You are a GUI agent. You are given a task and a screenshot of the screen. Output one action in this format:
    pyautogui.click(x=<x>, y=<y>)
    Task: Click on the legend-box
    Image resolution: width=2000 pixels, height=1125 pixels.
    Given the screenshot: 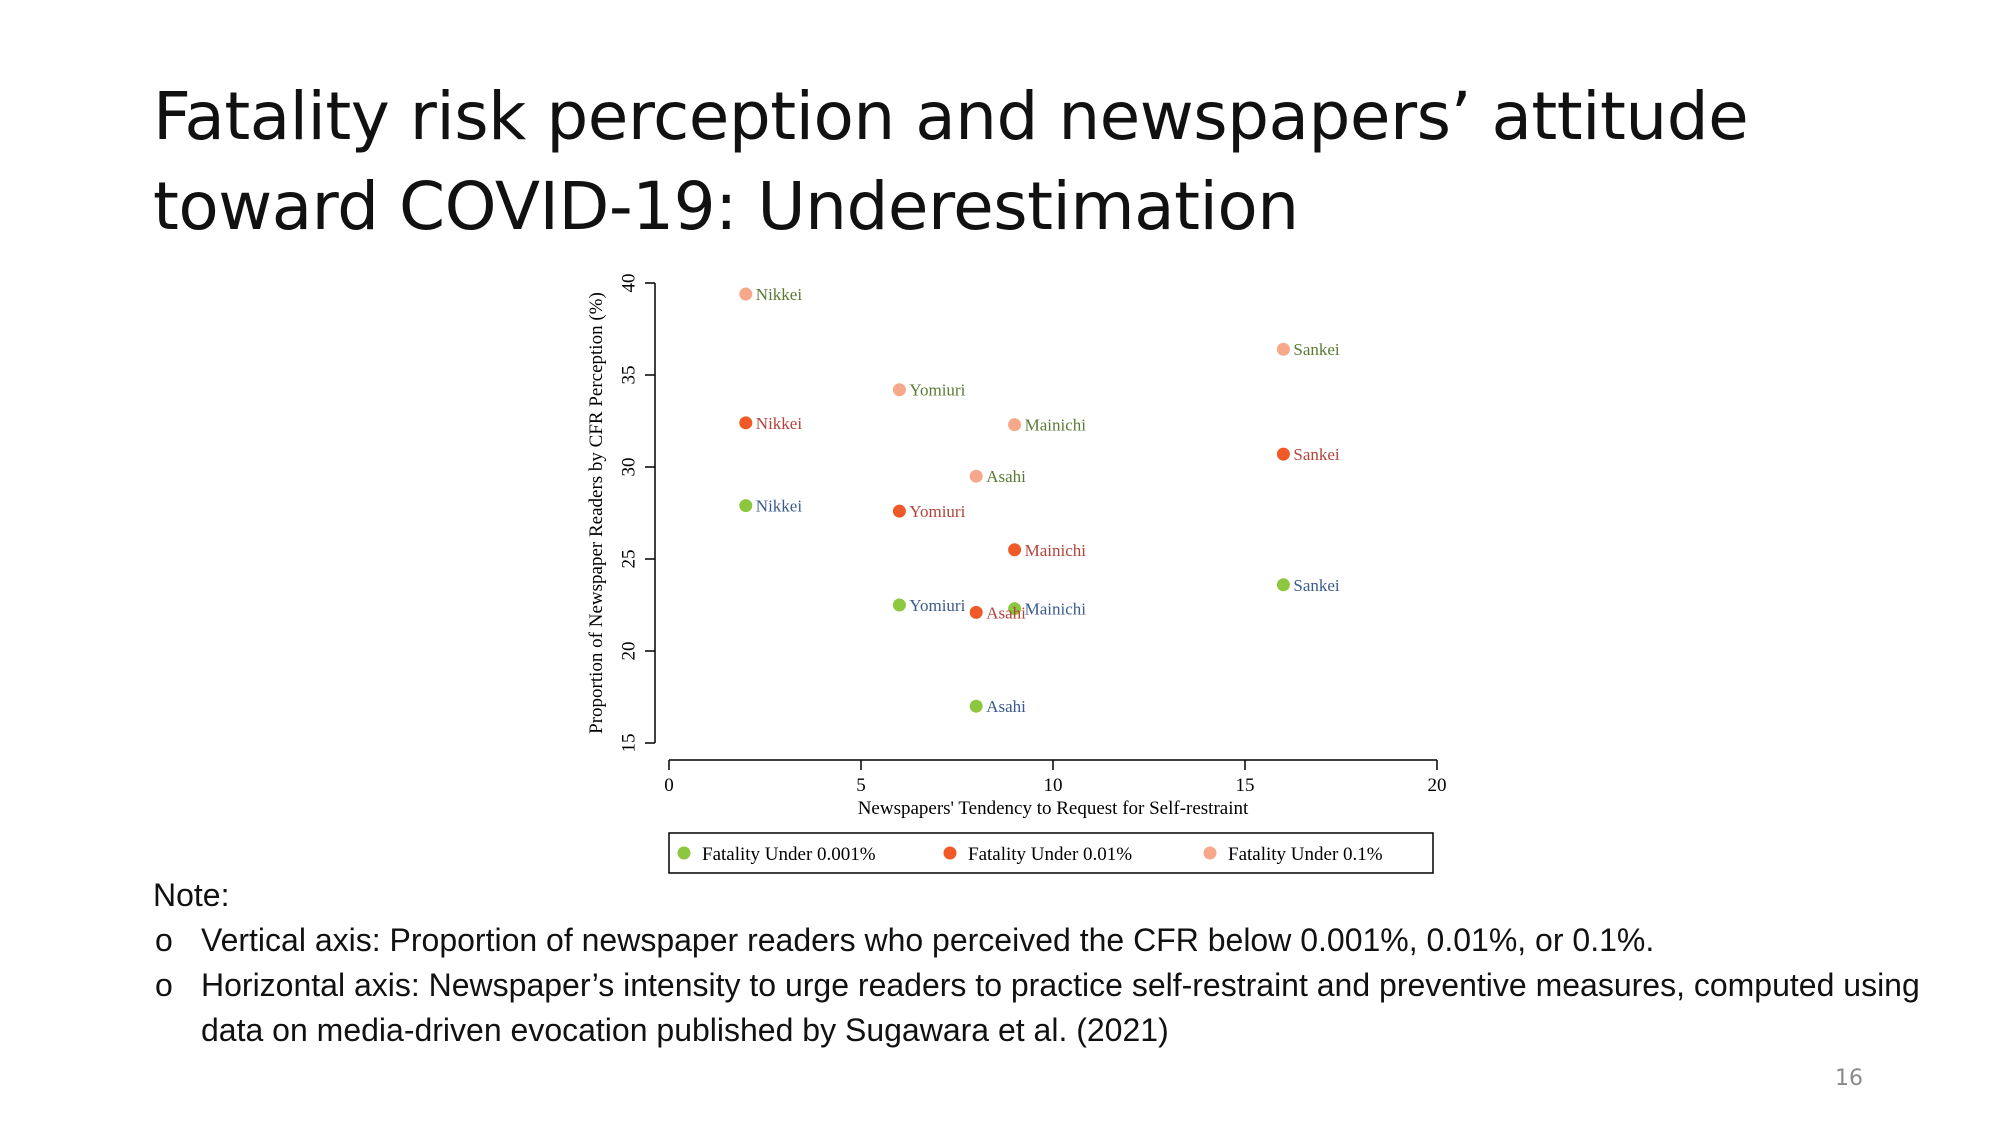 What is the action you would take?
    pyautogui.click(x=1051, y=853)
    